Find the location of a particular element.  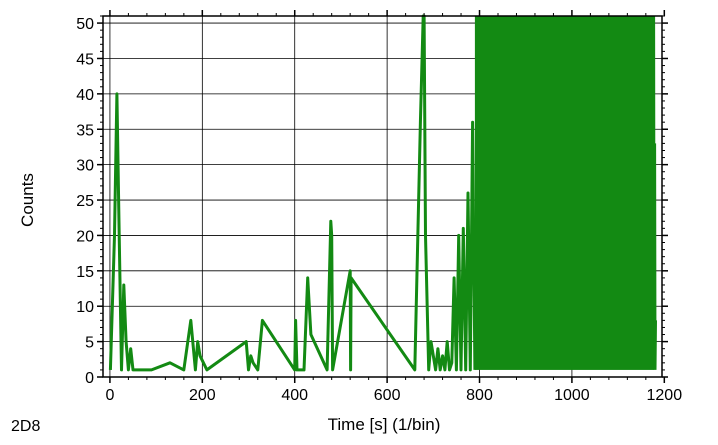

x-tick-label: 600 is located at coordinates (387, 395).